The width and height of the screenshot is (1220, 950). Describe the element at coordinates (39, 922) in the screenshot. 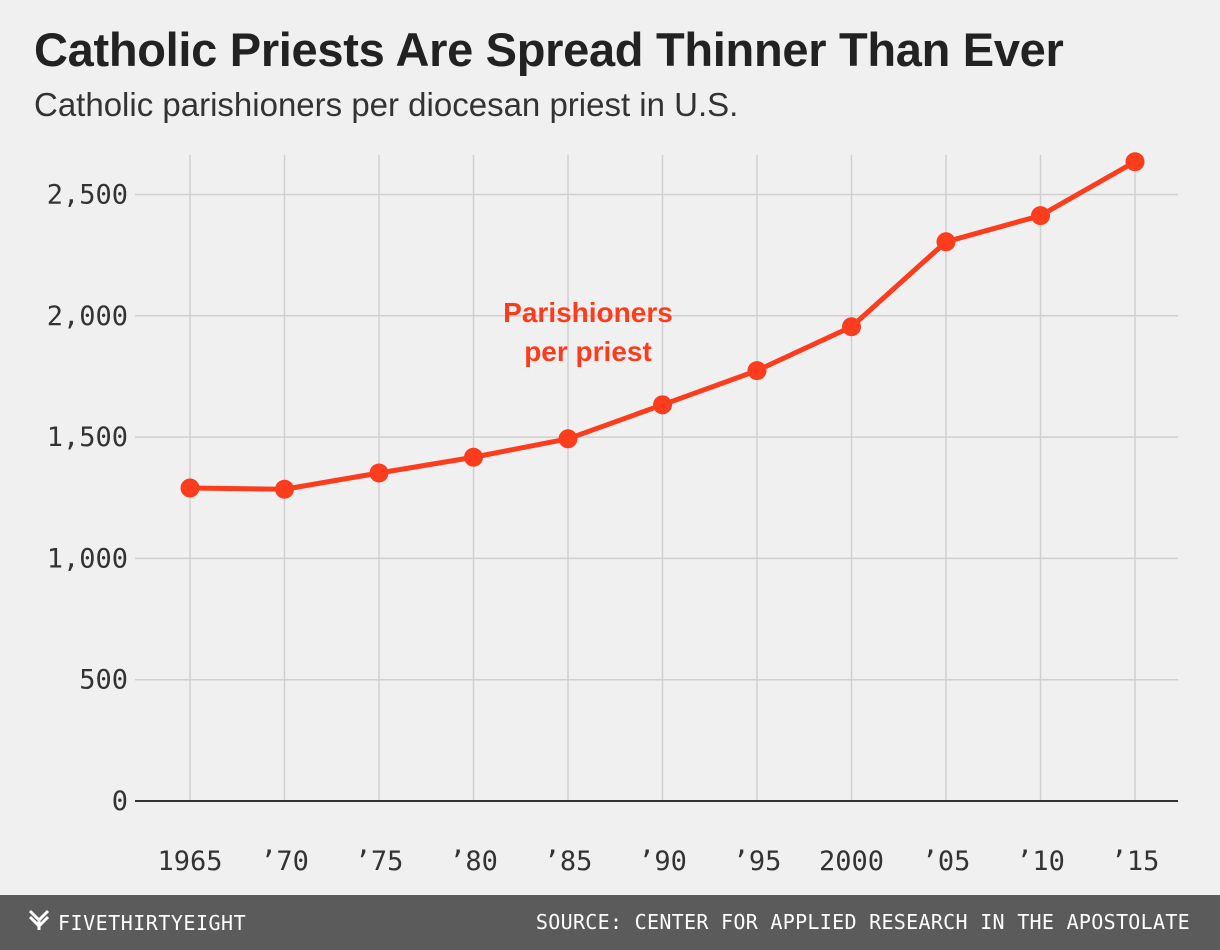

I see `fivethirtyeight-logo-icon` at that location.